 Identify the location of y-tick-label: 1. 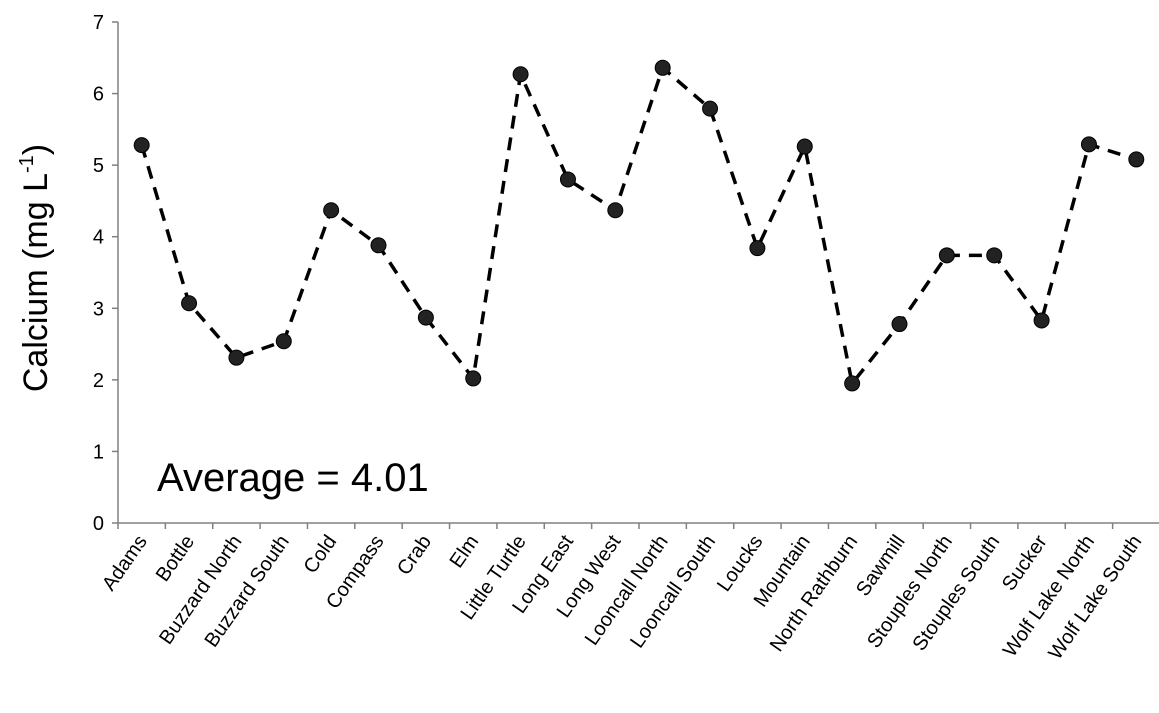
(98, 452).